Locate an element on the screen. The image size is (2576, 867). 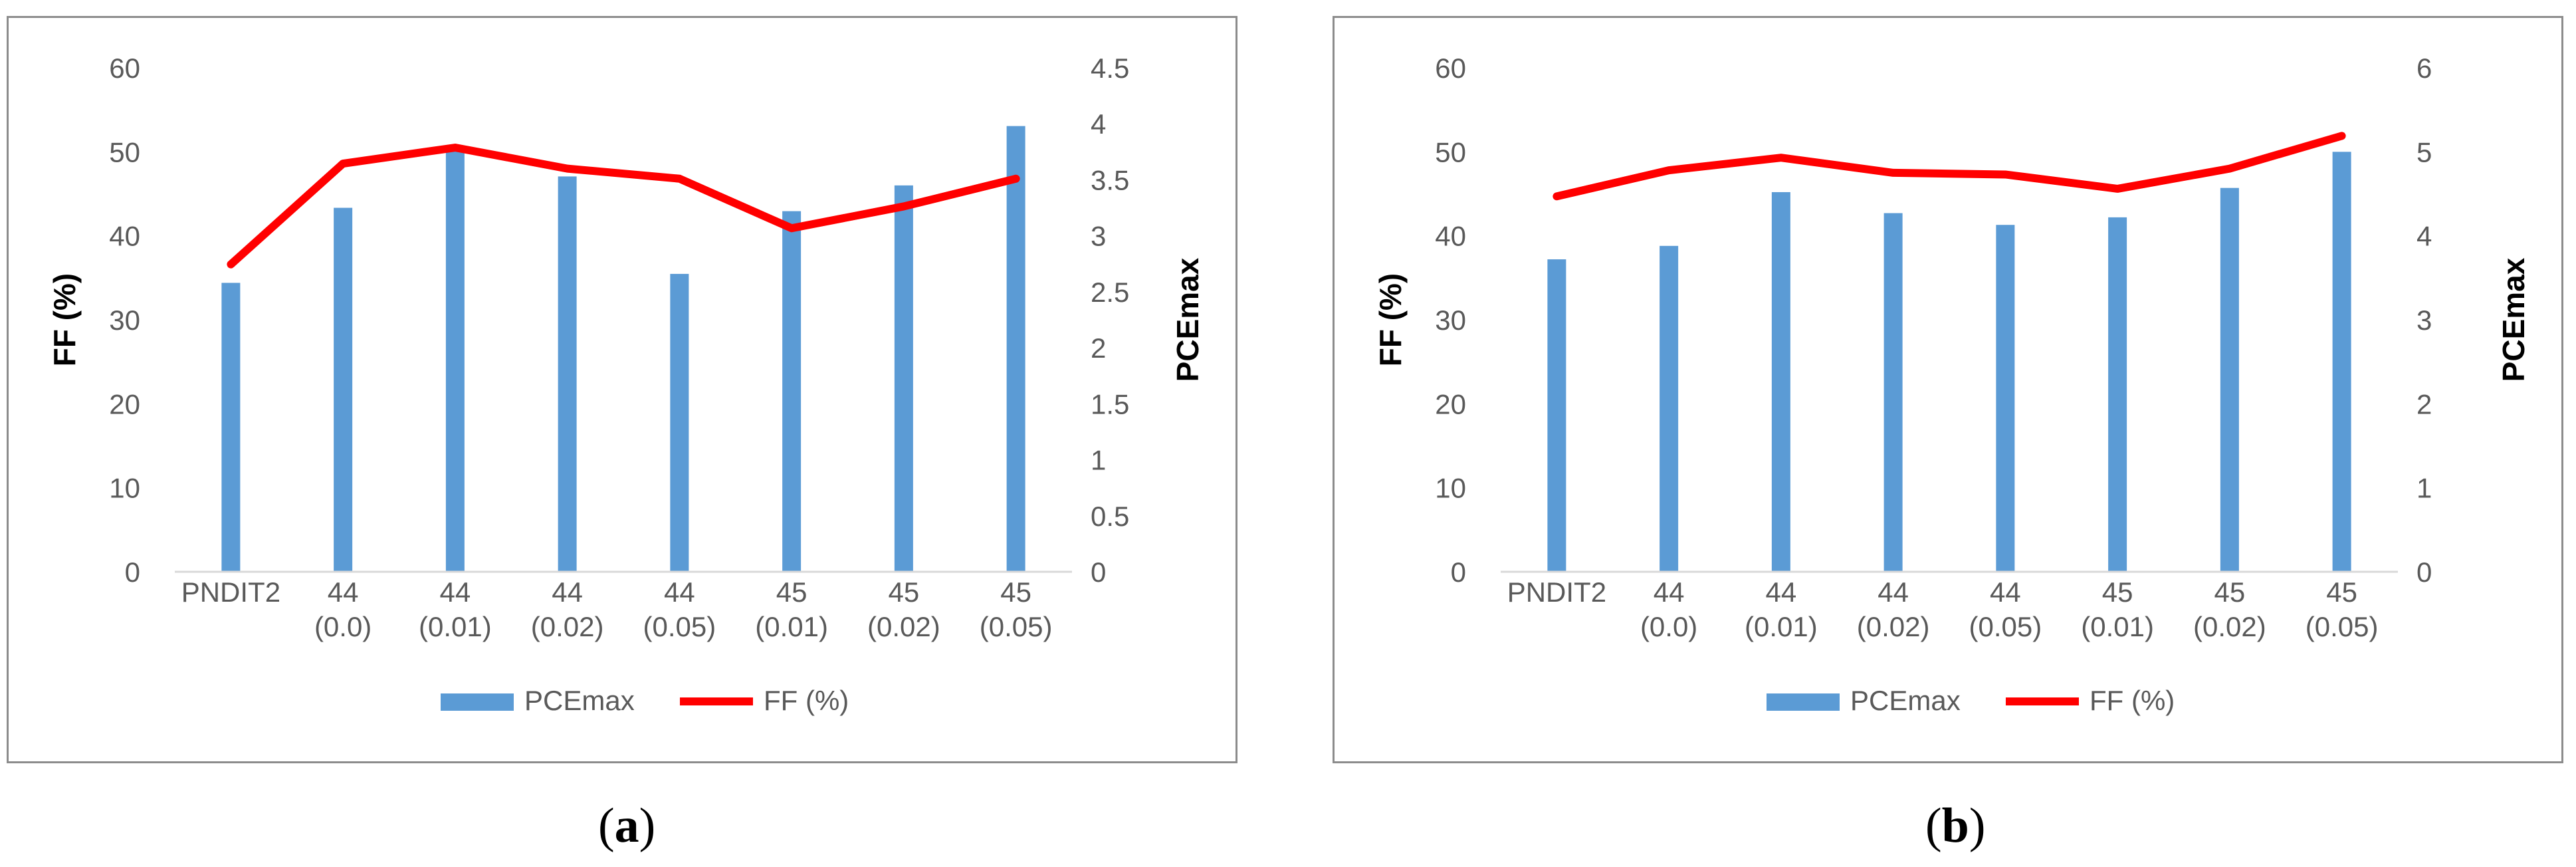
x-tick-label-a-4-0: 44 is located at coordinates (679, 592).